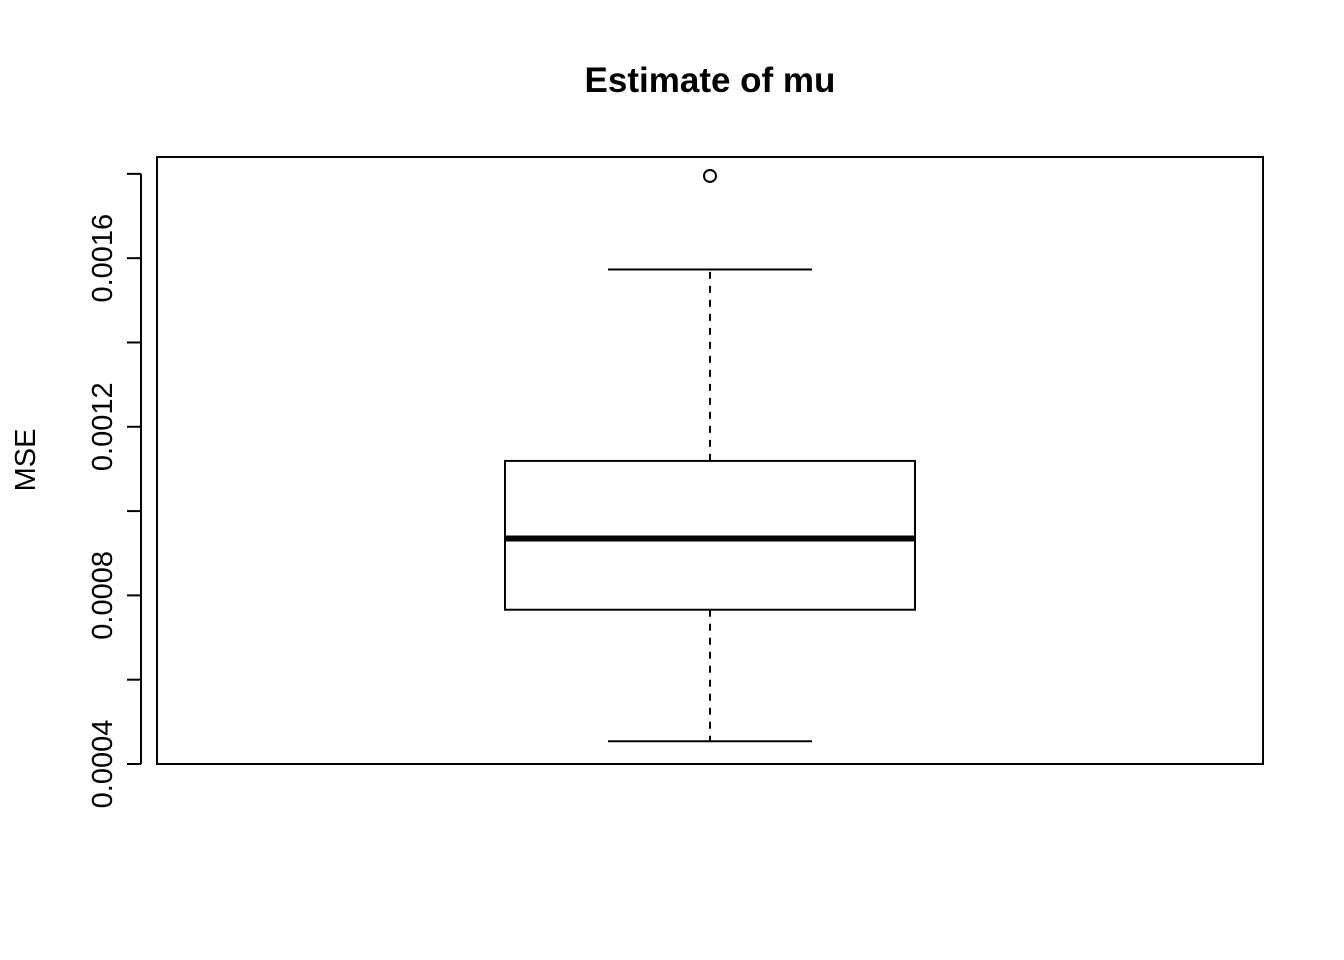  What do you see at coordinates (103, 764) in the screenshot?
I see `y-tick-label: 0.0004` at bounding box center [103, 764].